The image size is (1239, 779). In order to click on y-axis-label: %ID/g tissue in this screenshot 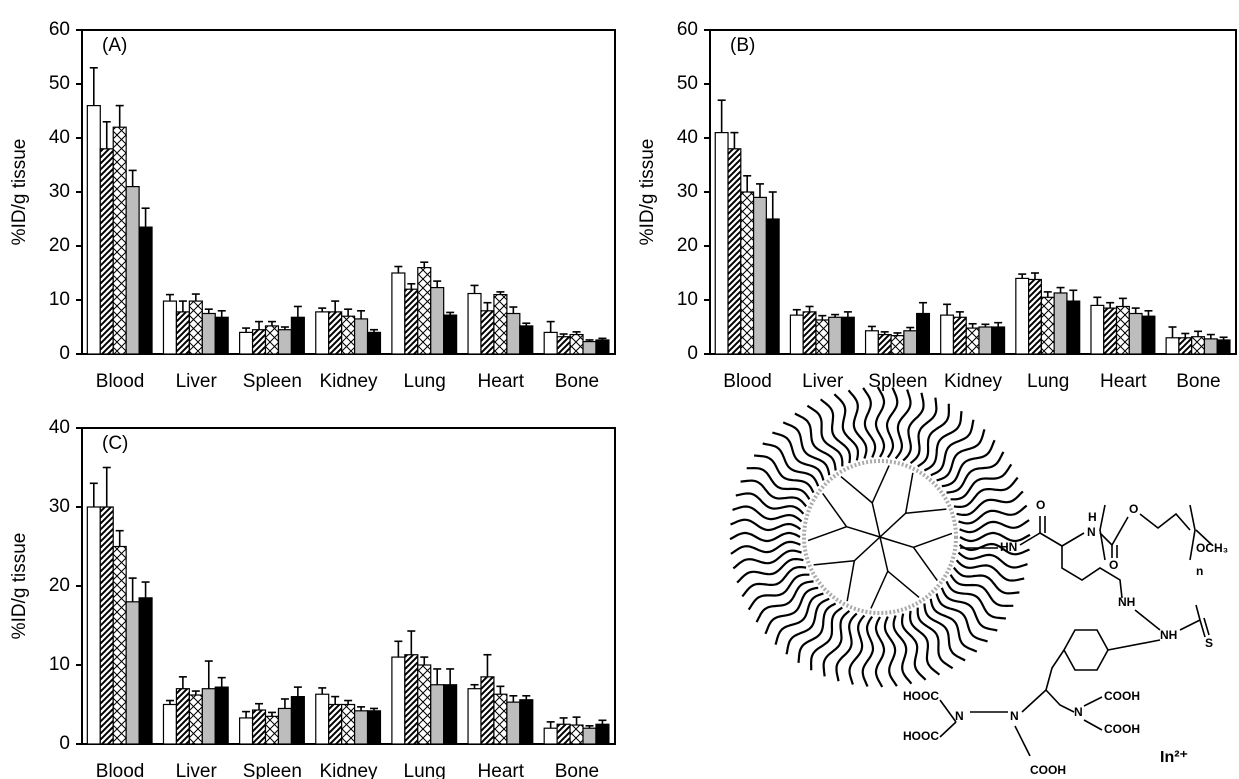, I will do `click(19, 586)`.